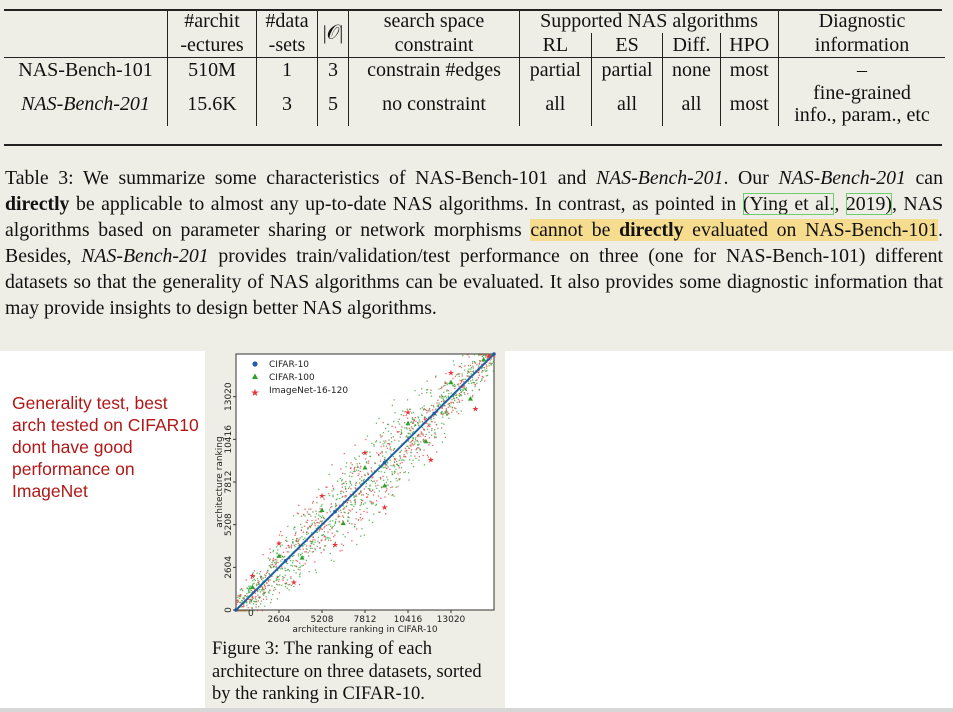 The height and width of the screenshot is (712, 953). Describe the element at coordinates (749, 104) in the screenshot. I see `cell-hpo: most` at that location.